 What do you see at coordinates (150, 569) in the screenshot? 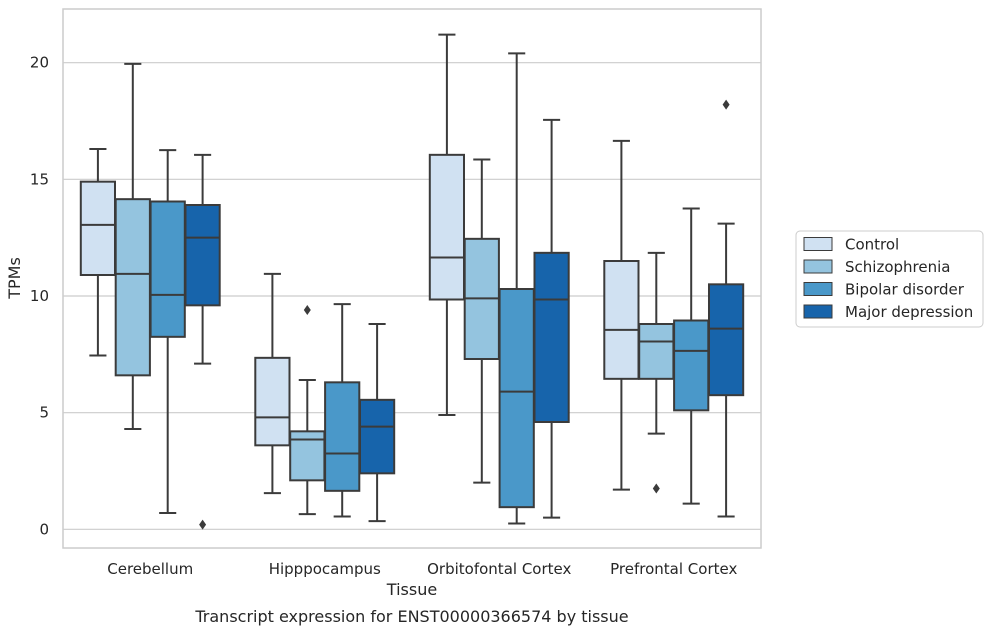
I see `x-tick-label: Cerebellum` at bounding box center [150, 569].